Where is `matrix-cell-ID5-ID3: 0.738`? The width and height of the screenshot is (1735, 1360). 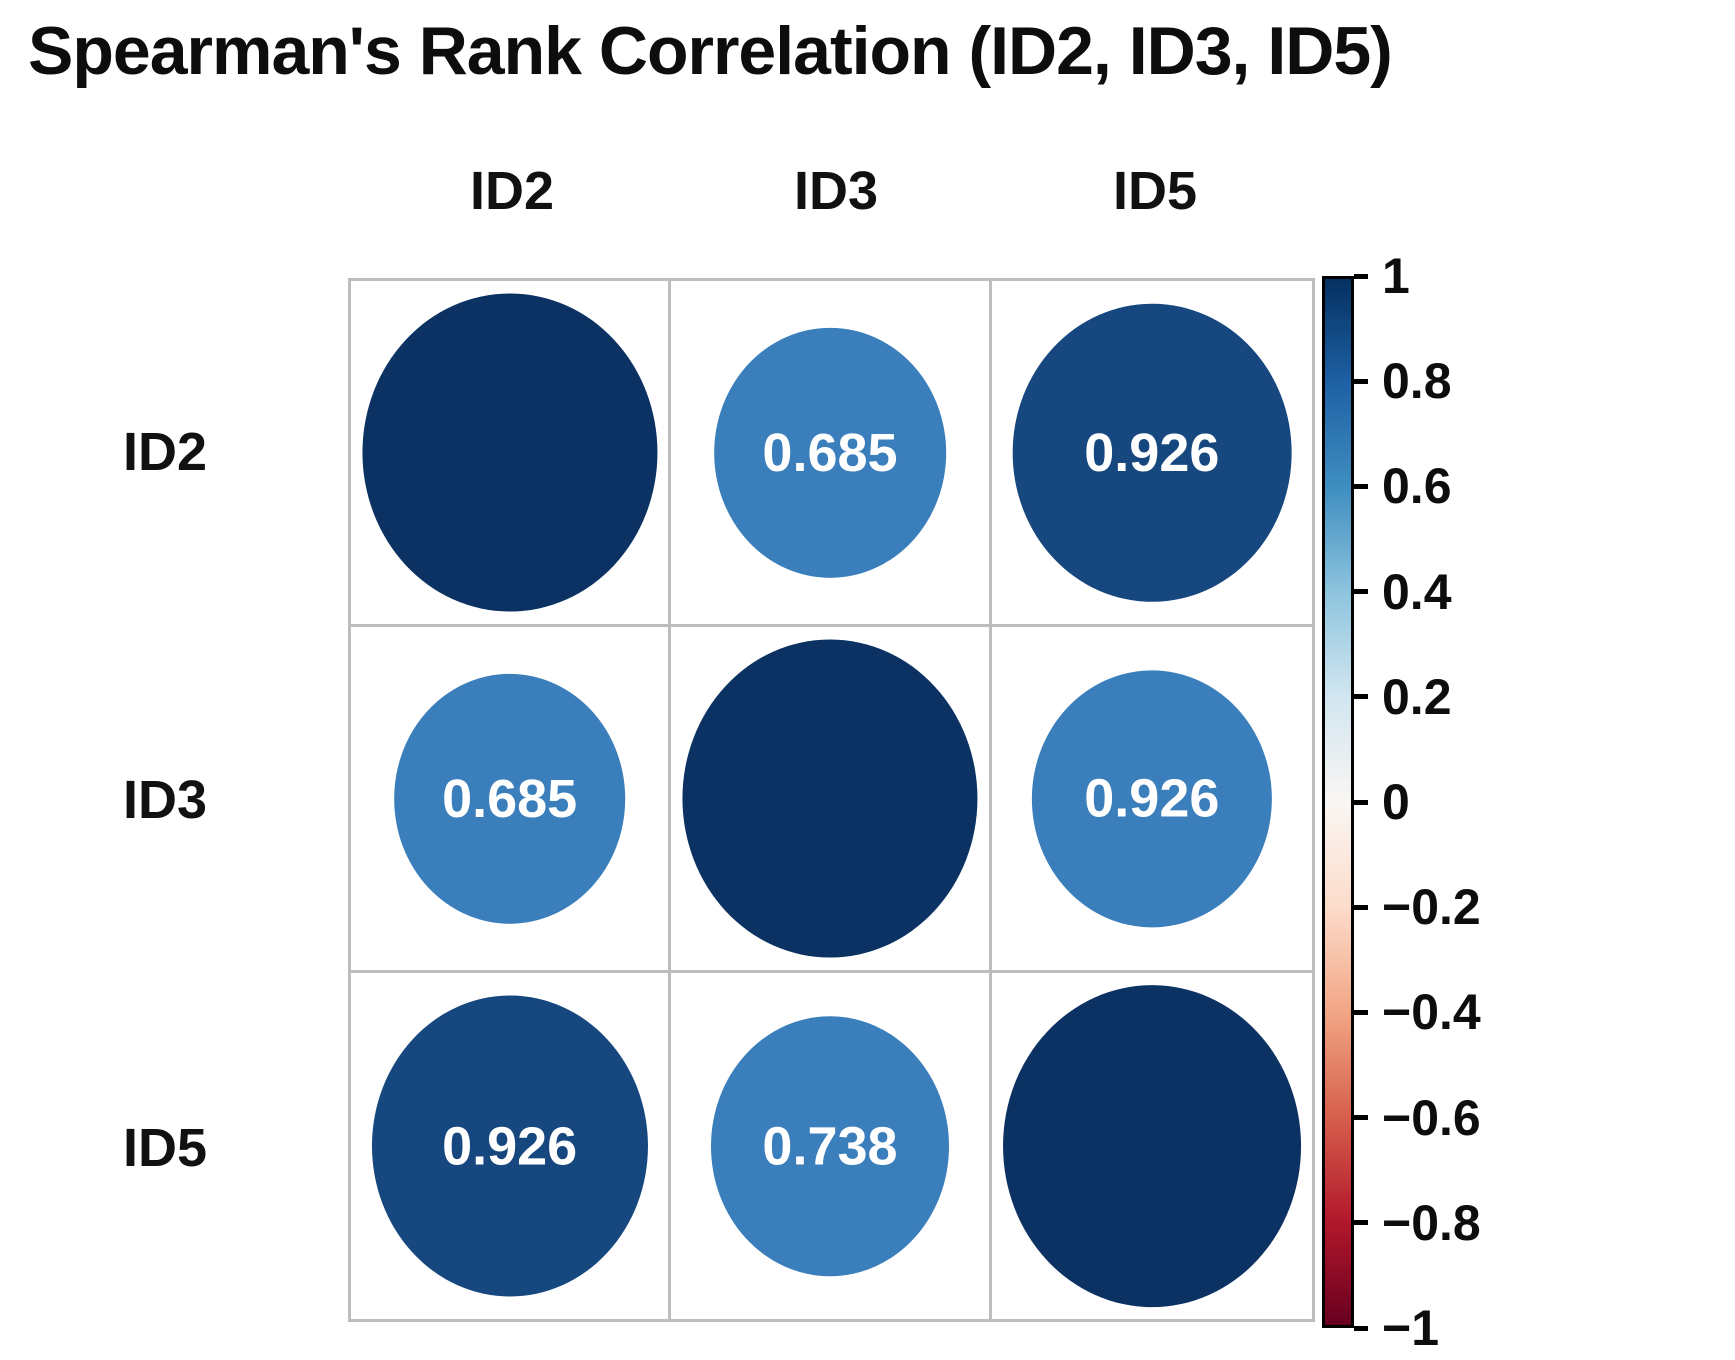 matrix-cell-ID5-ID3: 0.738 is located at coordinates (831, 1146).